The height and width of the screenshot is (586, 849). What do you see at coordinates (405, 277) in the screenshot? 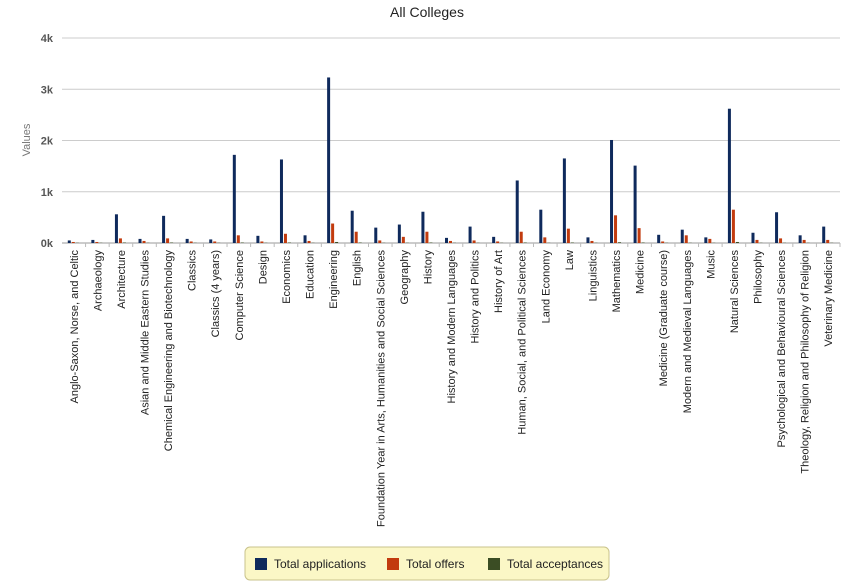
I see `x-category-label: Geography` at bounding box center [405, 277].